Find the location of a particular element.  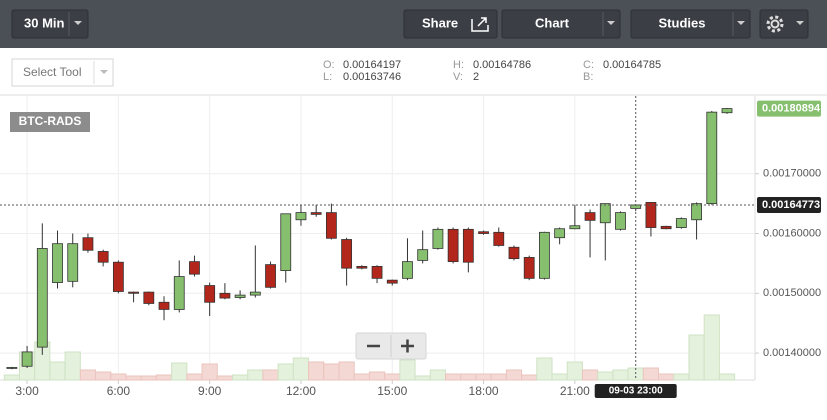

studies-button: Studies is located at coordinates (690, 24).